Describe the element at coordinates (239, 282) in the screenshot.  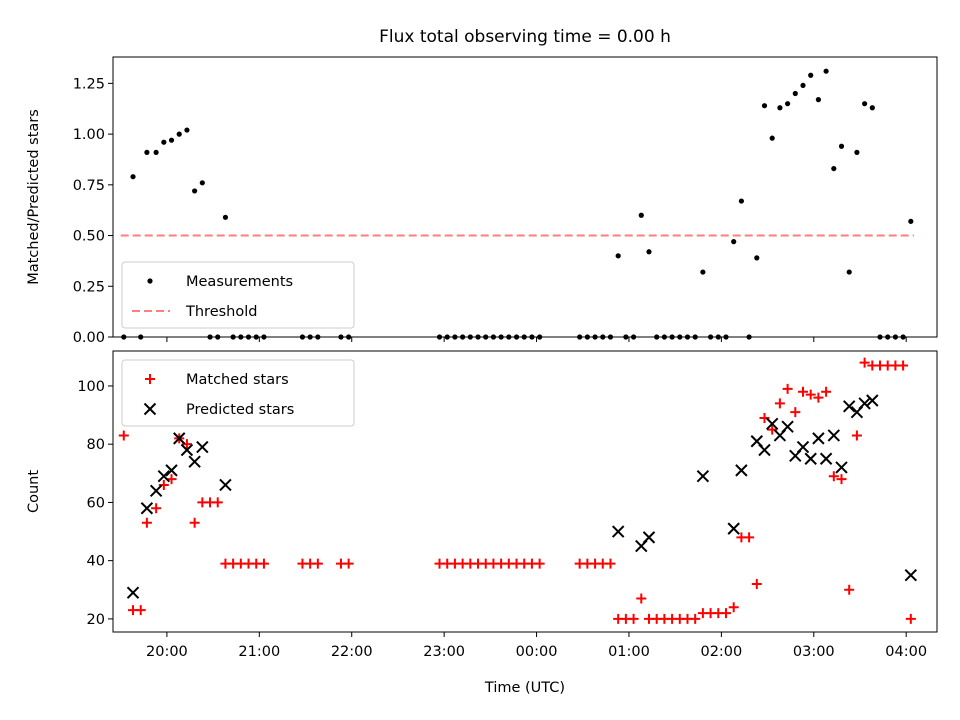
I see `legend-label: Measurements` at that location.